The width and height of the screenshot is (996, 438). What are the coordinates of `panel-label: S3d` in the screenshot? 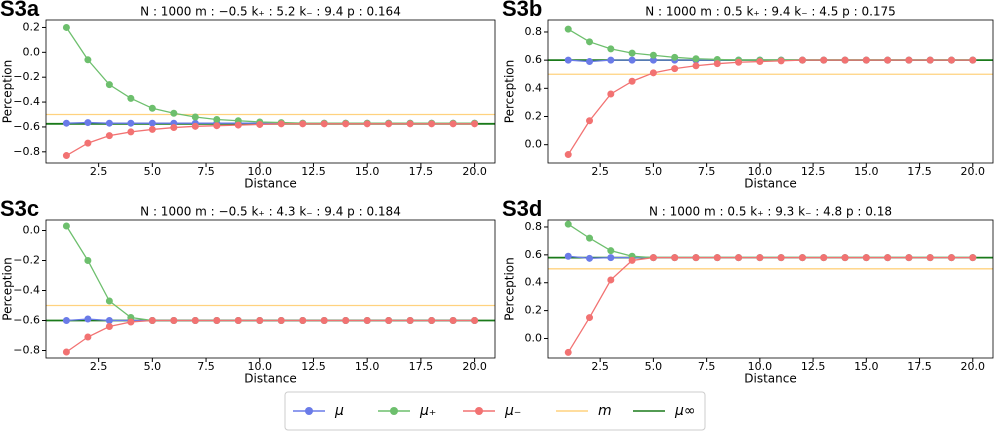 It's located at (522, 208).